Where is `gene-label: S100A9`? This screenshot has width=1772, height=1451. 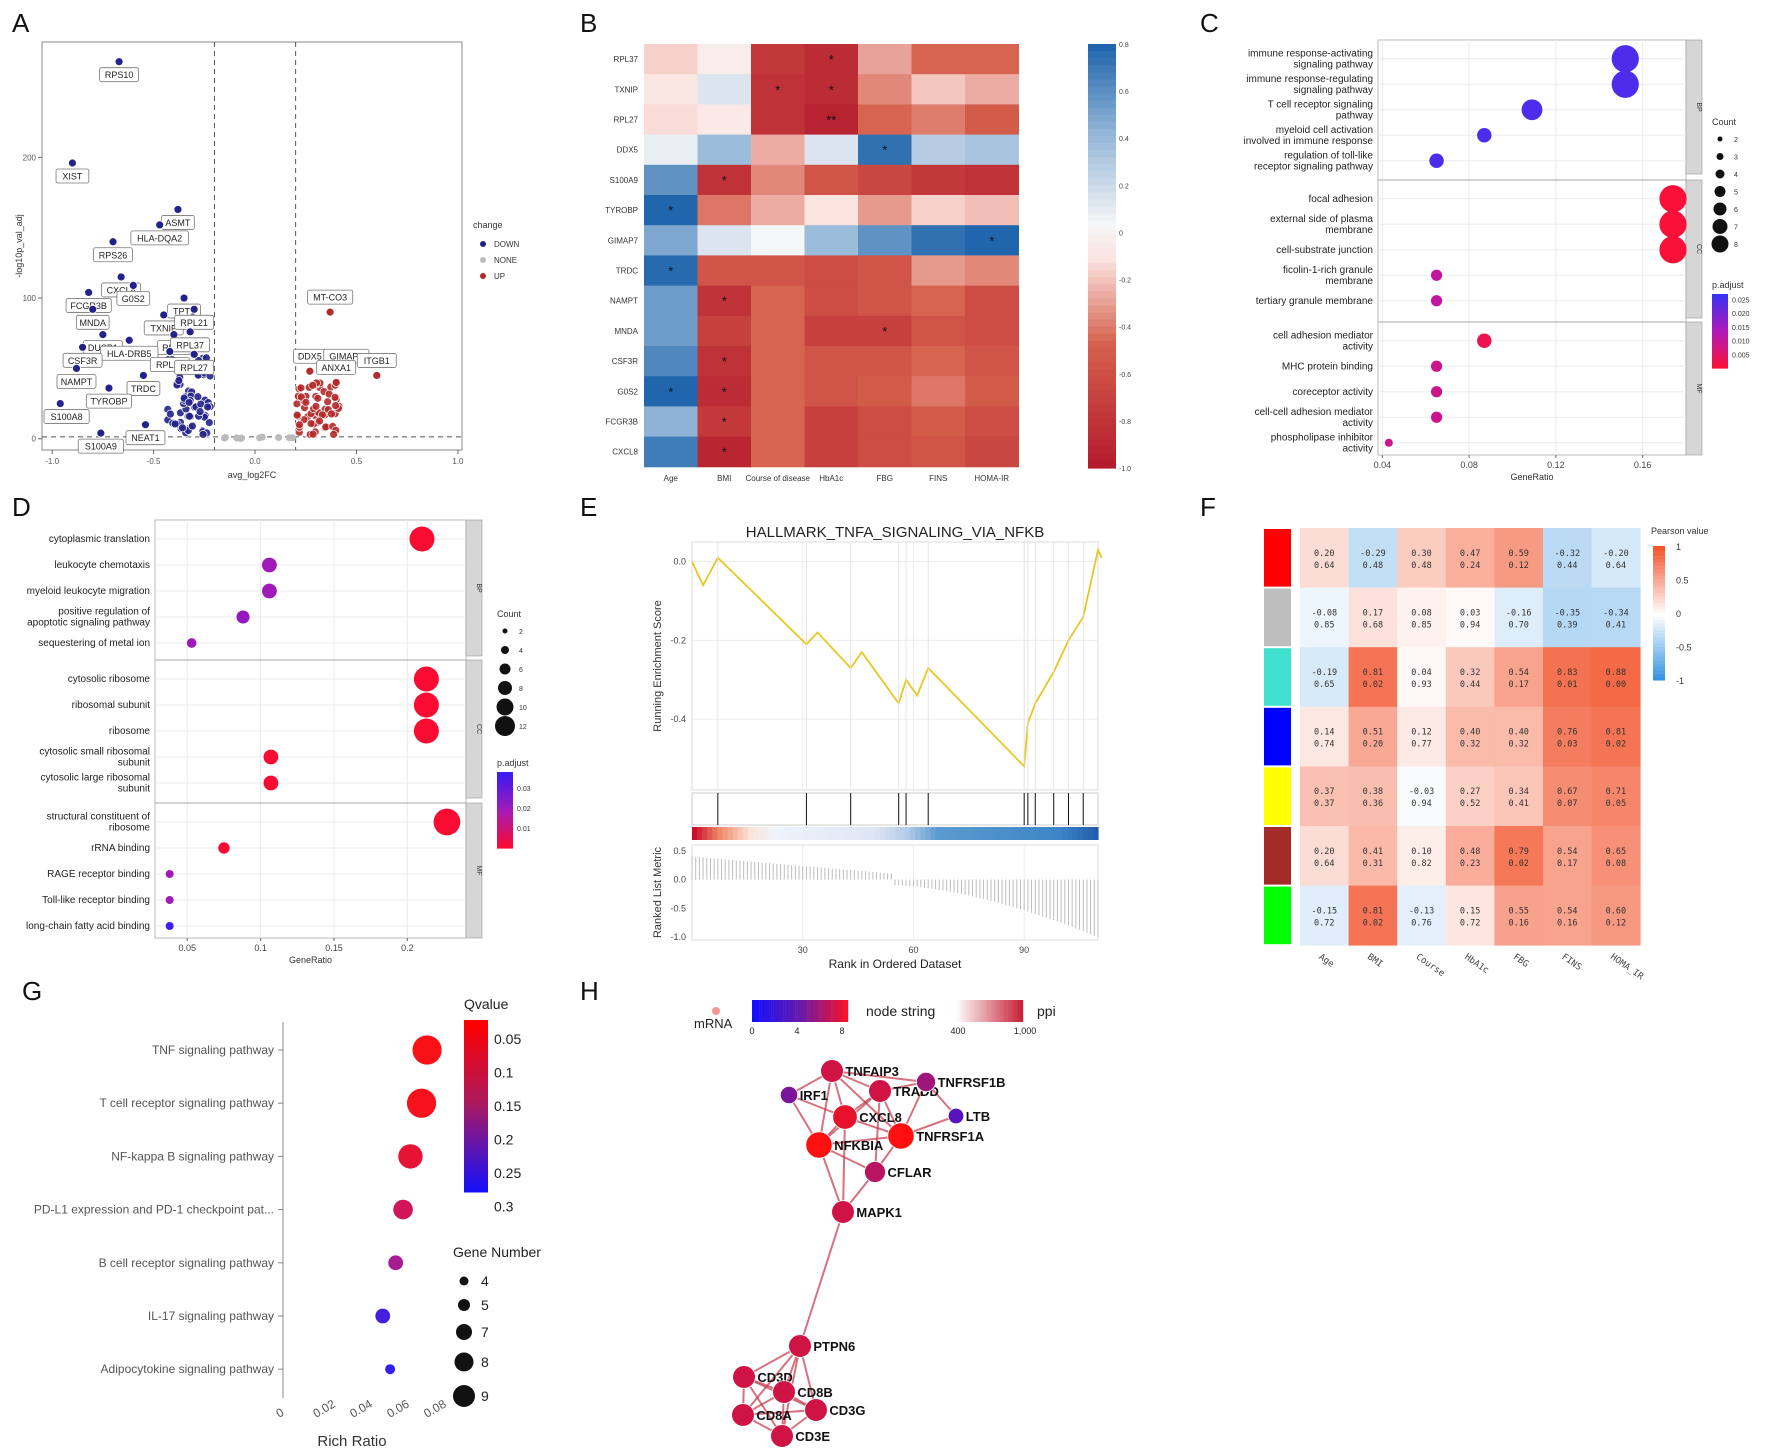 gene-label: S100A9 is located at coordinates (101, 447).